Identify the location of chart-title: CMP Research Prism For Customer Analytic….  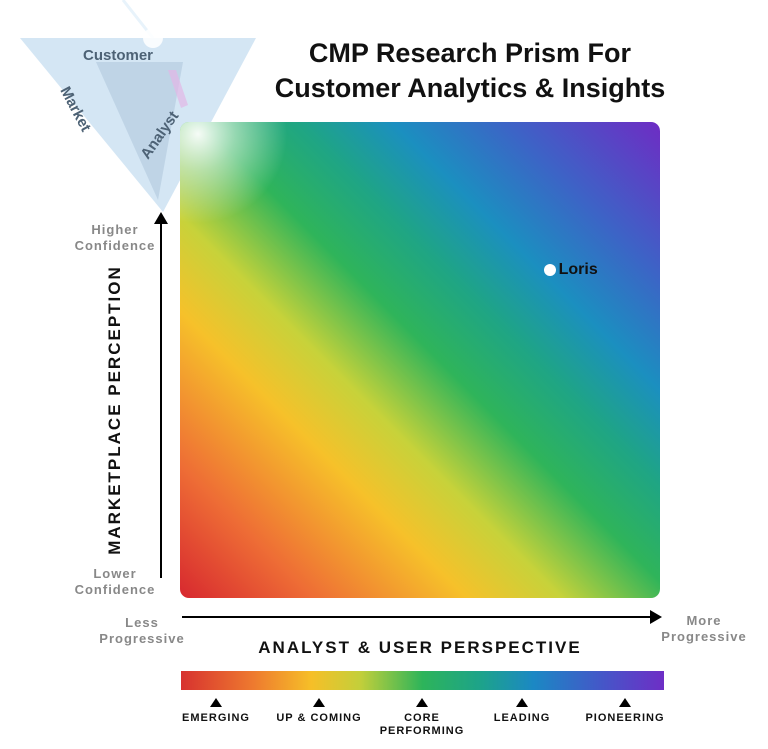
(470, 71).